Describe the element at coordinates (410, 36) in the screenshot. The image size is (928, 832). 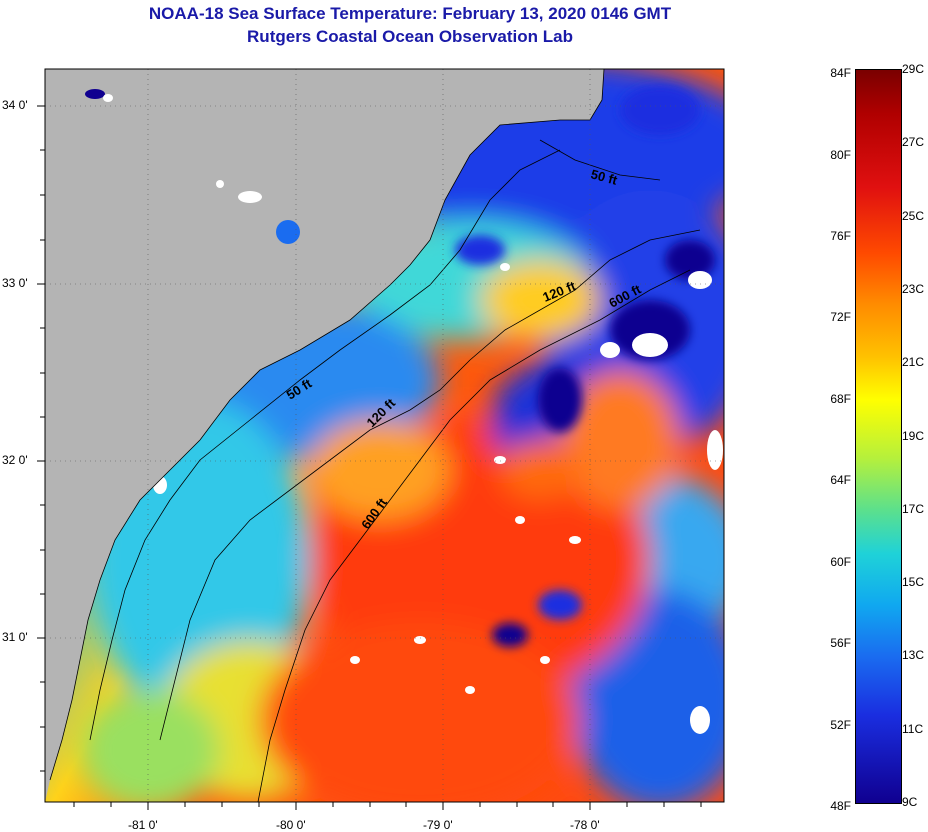
I see `map-subtitle: Rutgers Coastal Ocean Observation Lab` at that location.